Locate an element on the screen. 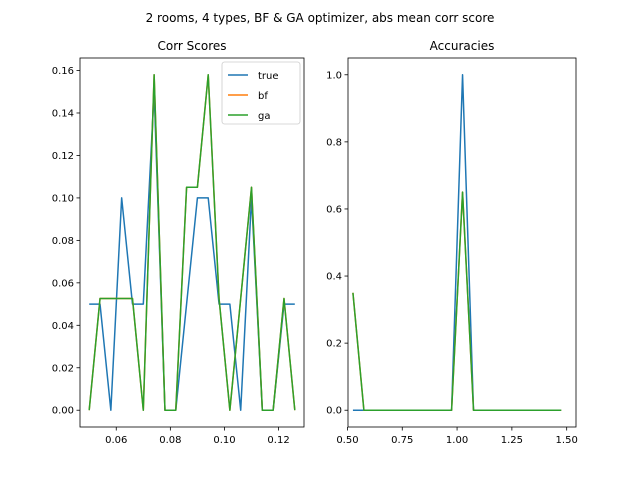 Image resolution: width=640 pixels, height=480 pixels. x-tick-label: 0.12 is located at coordinates (278, 440).